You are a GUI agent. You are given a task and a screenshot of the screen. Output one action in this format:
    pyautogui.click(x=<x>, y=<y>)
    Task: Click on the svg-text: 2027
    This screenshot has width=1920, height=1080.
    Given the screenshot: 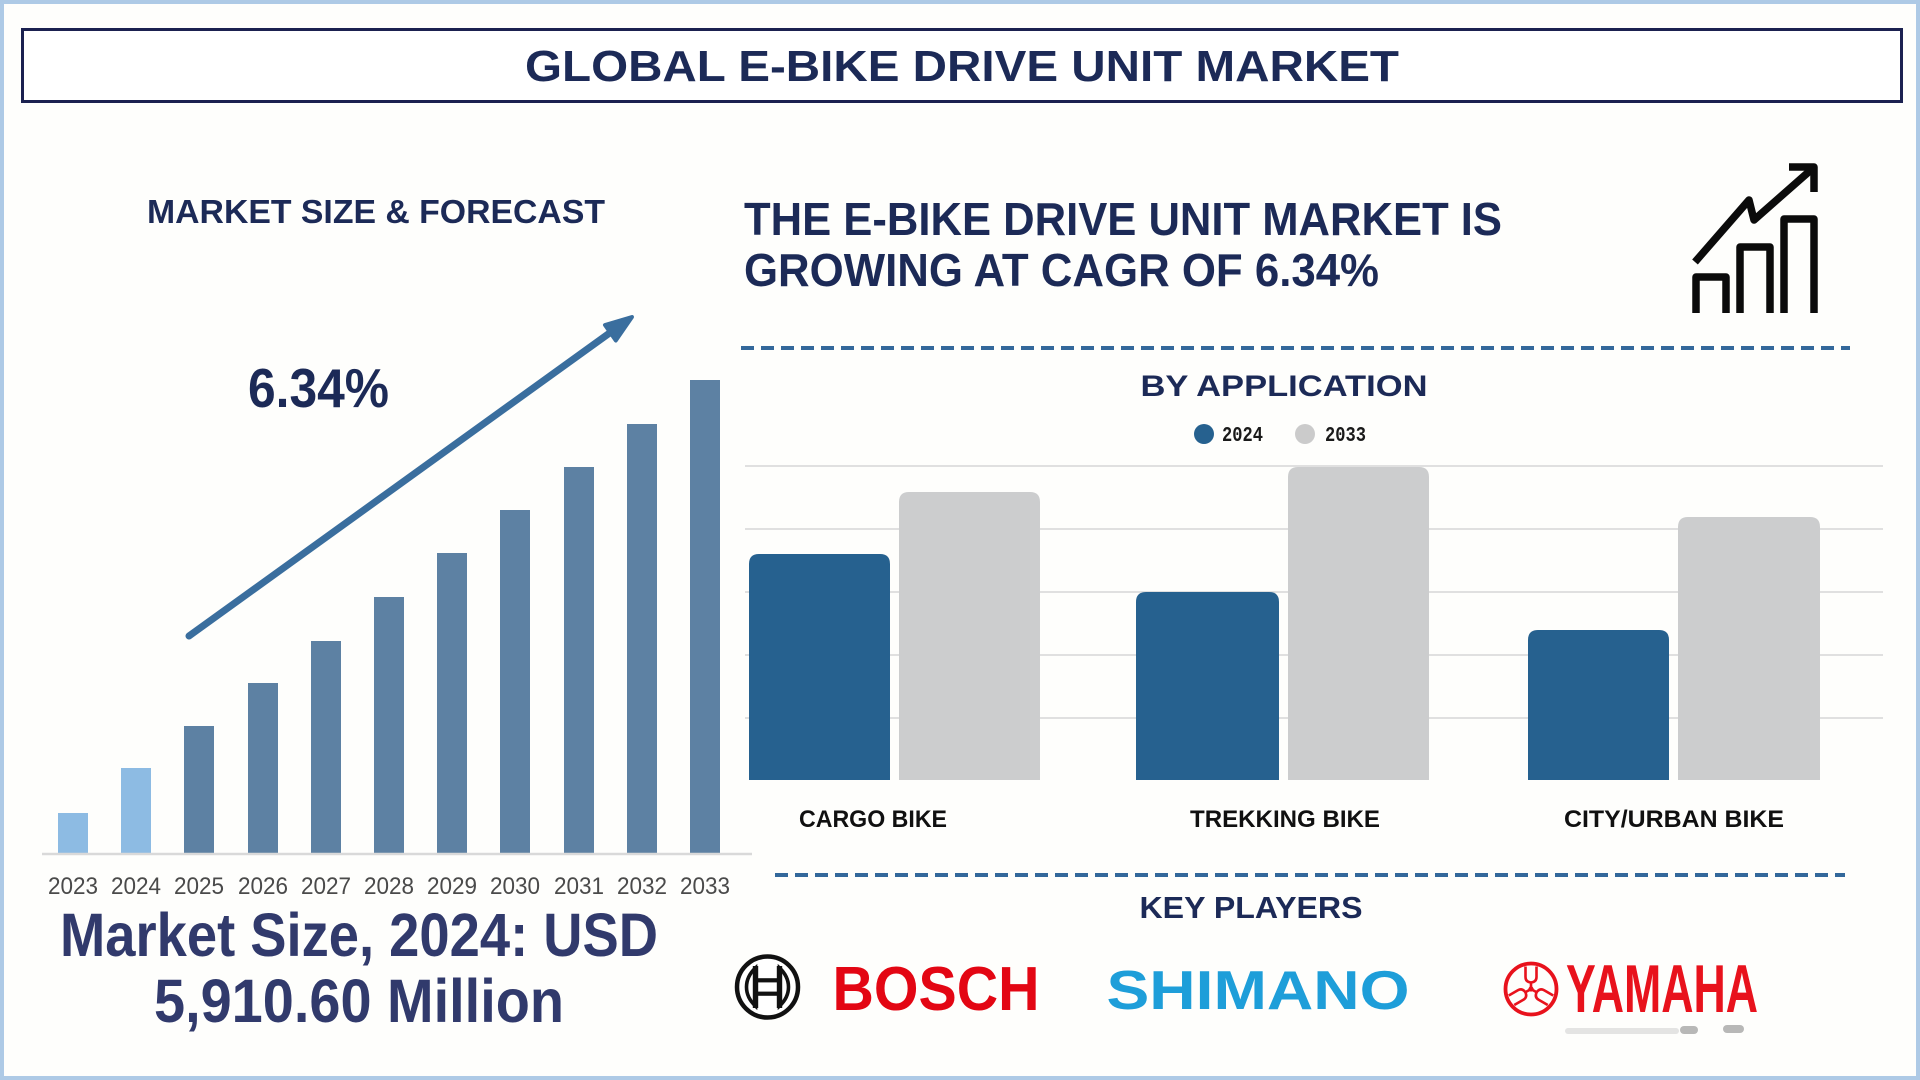 What is the action you would take?
    pyautogui.click(x=326, y=886)
    